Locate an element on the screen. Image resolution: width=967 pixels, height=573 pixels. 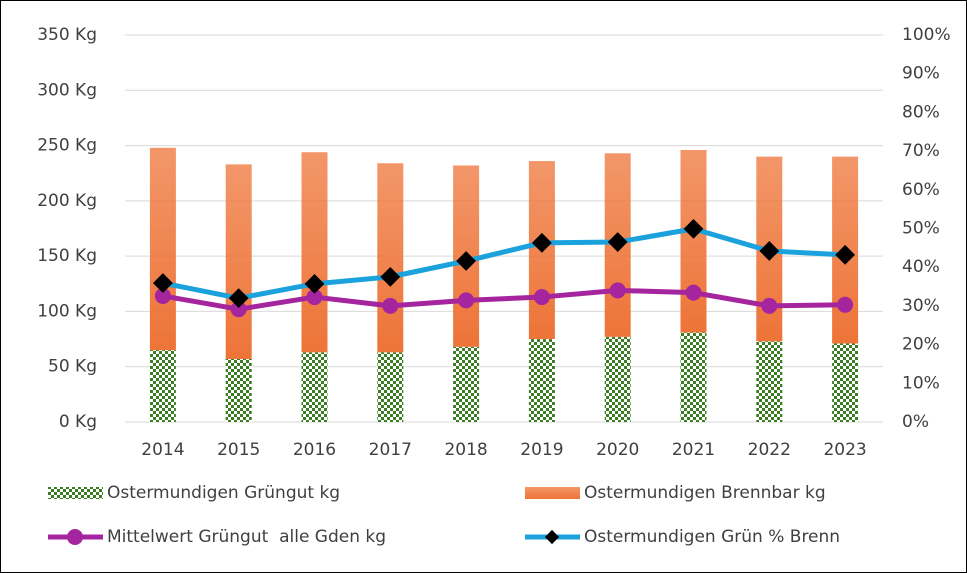
x-tick-label: 2022 is located at coordinates (769, 450).